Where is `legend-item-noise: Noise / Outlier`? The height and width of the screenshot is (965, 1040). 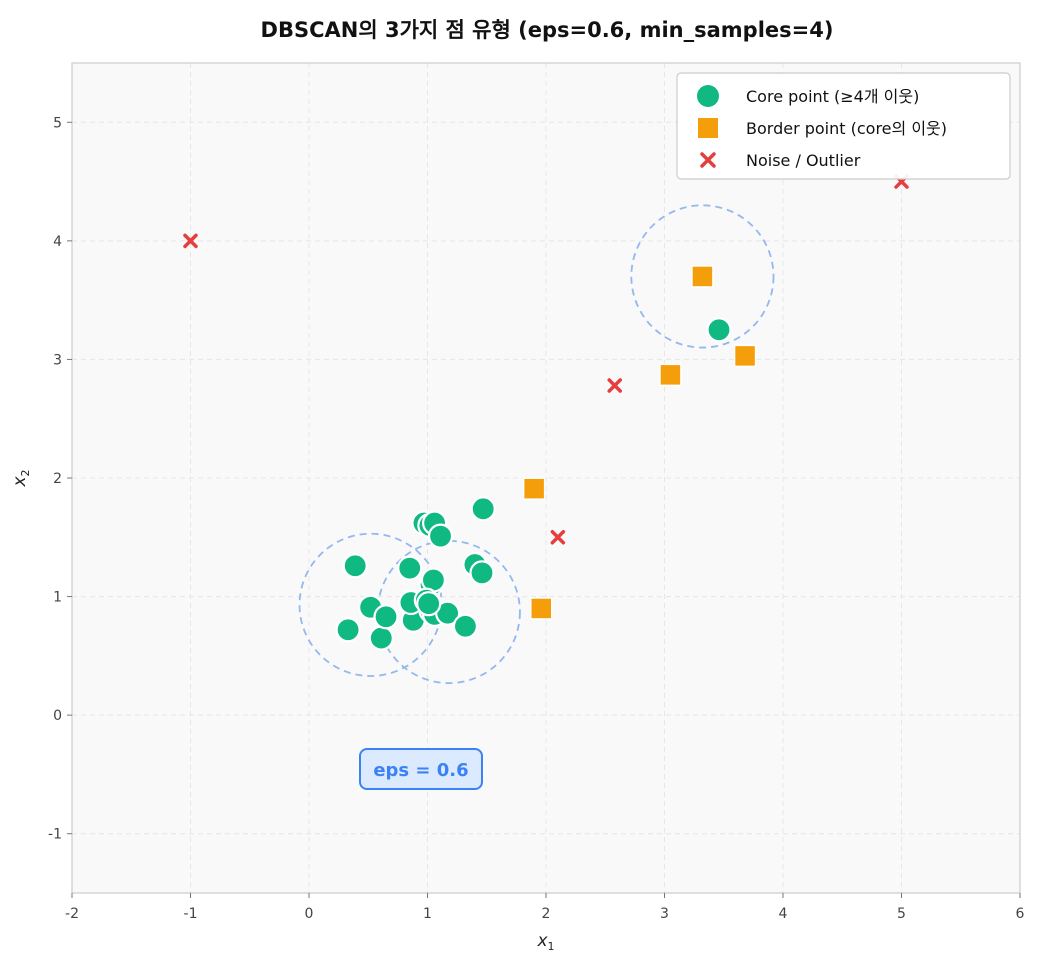 legend-item-noise: Noise / Outlier is located at coordinates (780, 160).